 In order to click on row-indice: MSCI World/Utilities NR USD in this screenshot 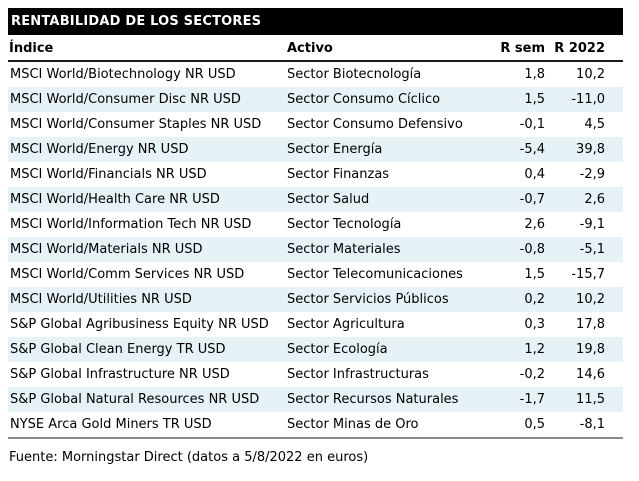, I will do `click(101, 299)`.